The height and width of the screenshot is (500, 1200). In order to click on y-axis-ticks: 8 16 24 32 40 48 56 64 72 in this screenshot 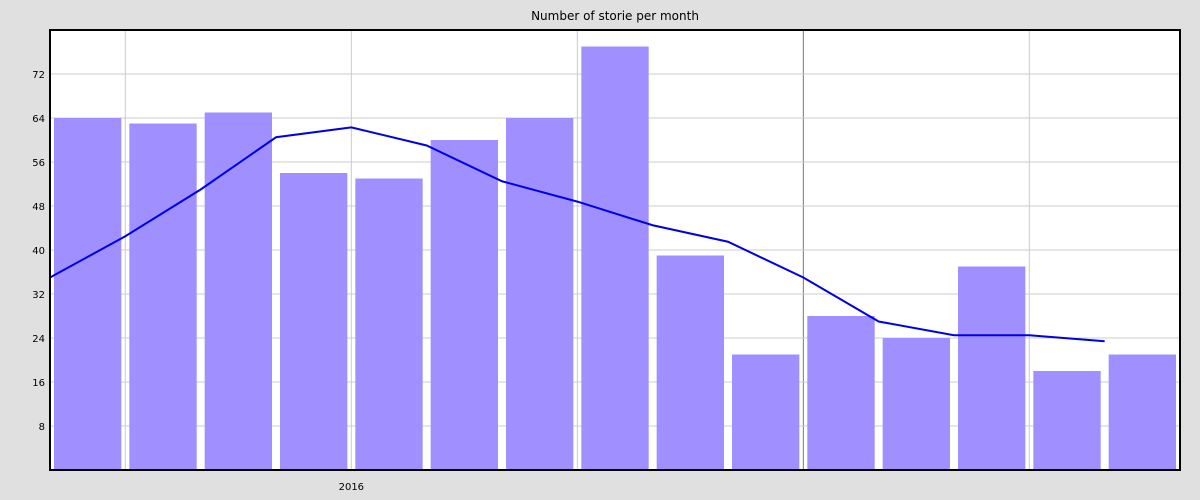, I will do `click(38, 251)`.